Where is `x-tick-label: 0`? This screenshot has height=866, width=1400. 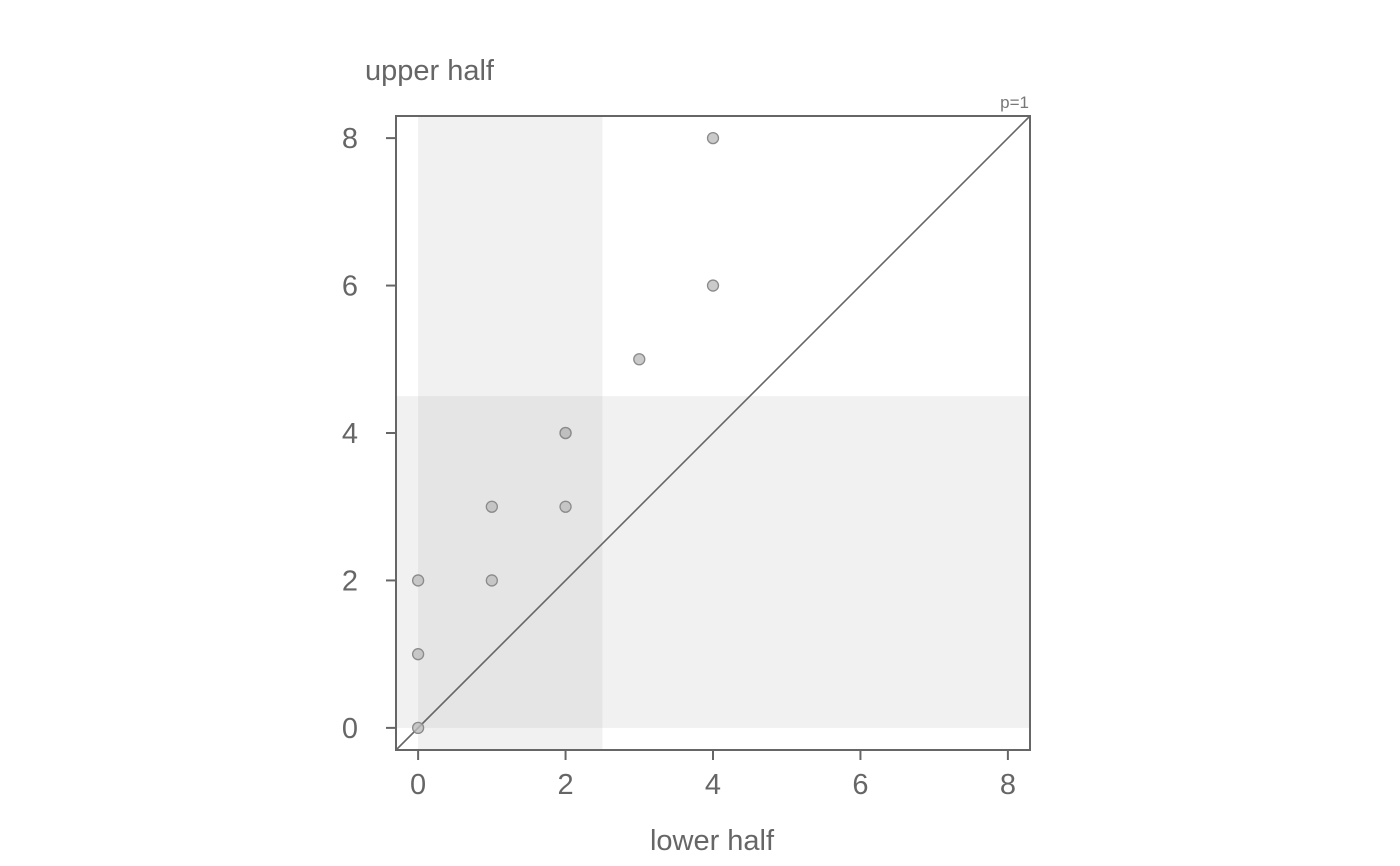
x-tick-label: 0 is located at coordinates (418, 785).